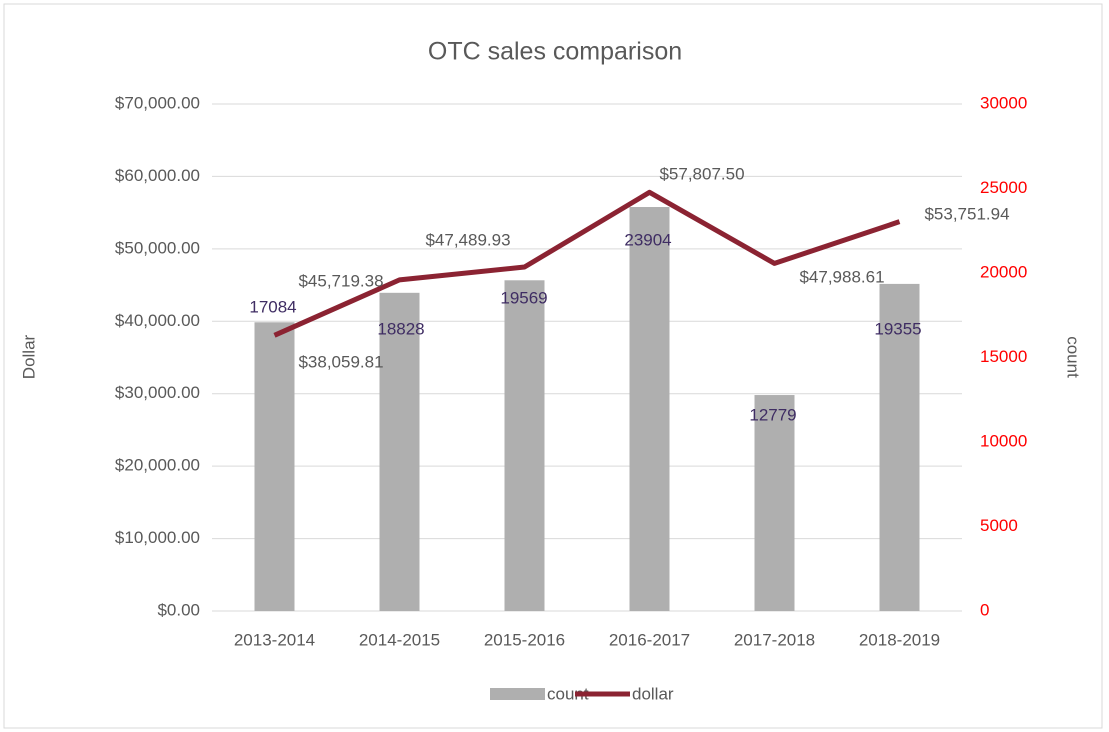  What do you see at coordinates (1003, 356) in the screenshot?
I see `y2-tick-label: 15000` at bounding box center [1003, 356].